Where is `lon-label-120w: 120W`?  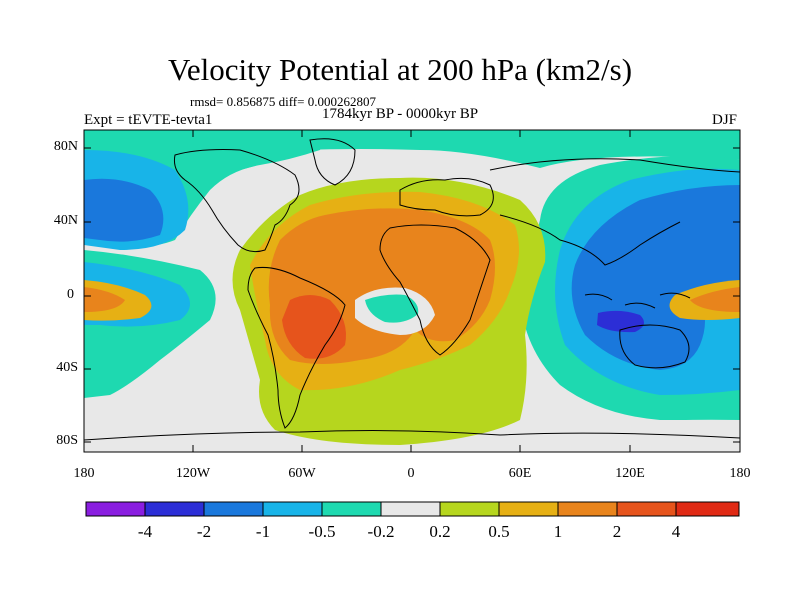 lon-label-120w: 120W is located at coordinates (193, 473).